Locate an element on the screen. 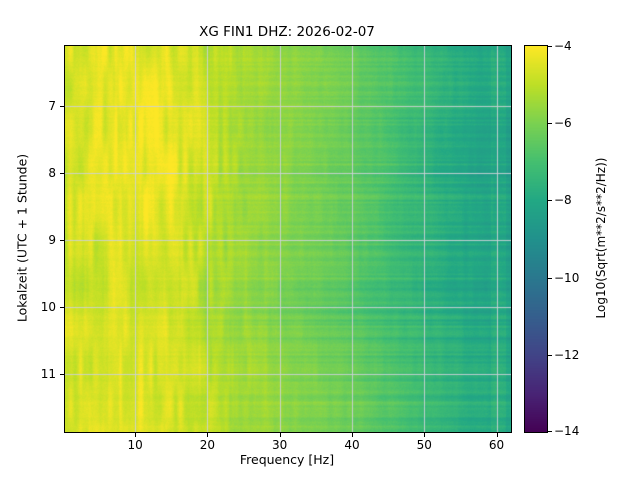 The image size is (640, 480). y-tick-label: 11 is located at coordinates (48, 373).